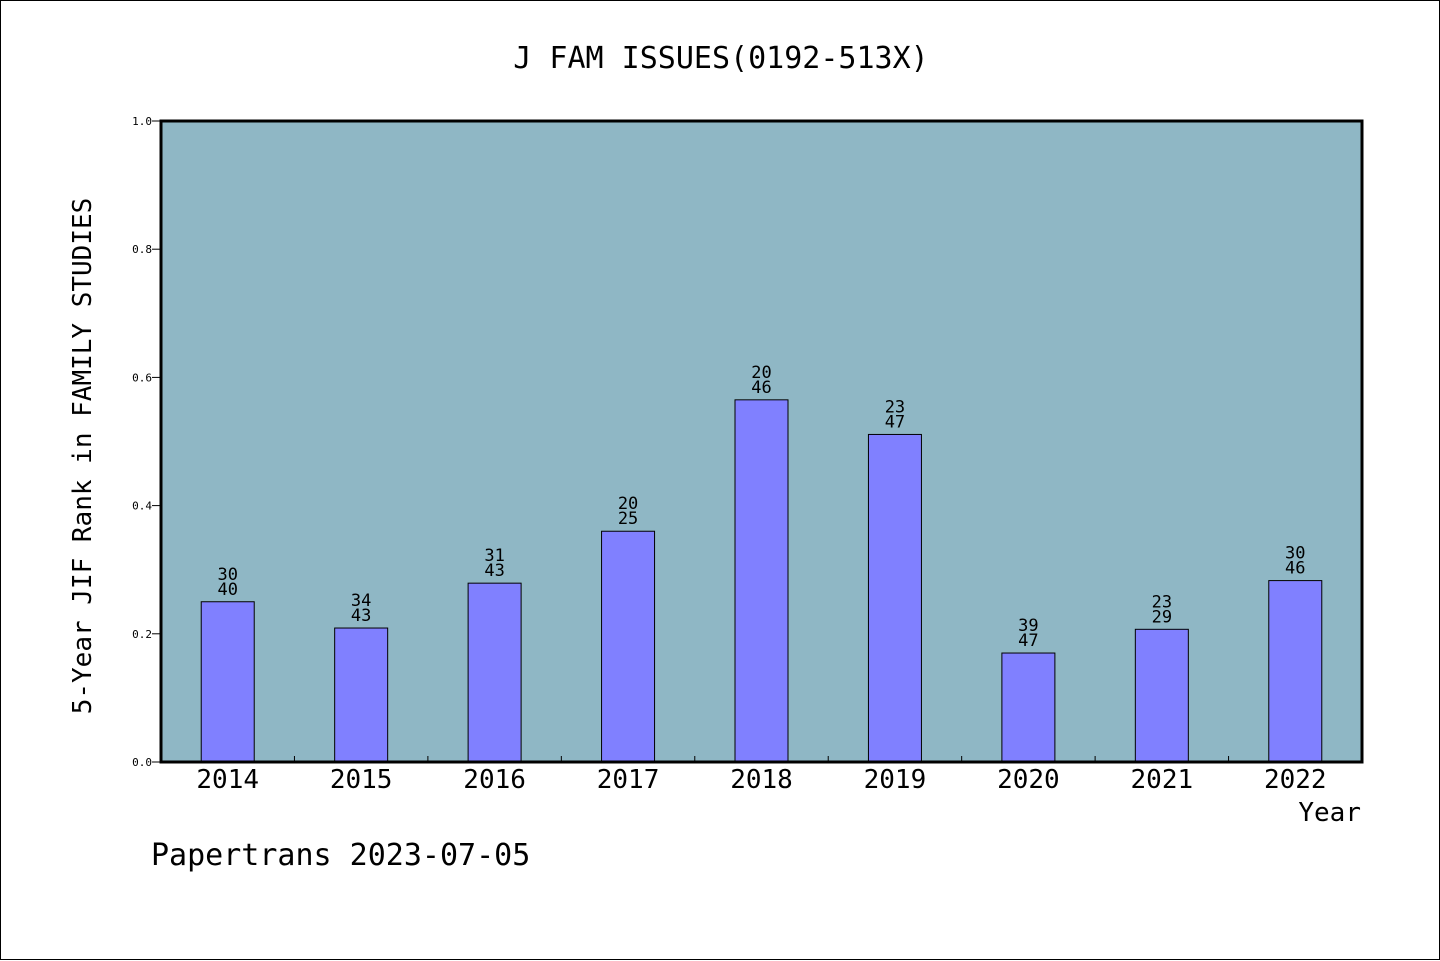  Describe the element at coordinates (142, 506) in the screenshot. I see `y-tick-label: 0.4` at that location.